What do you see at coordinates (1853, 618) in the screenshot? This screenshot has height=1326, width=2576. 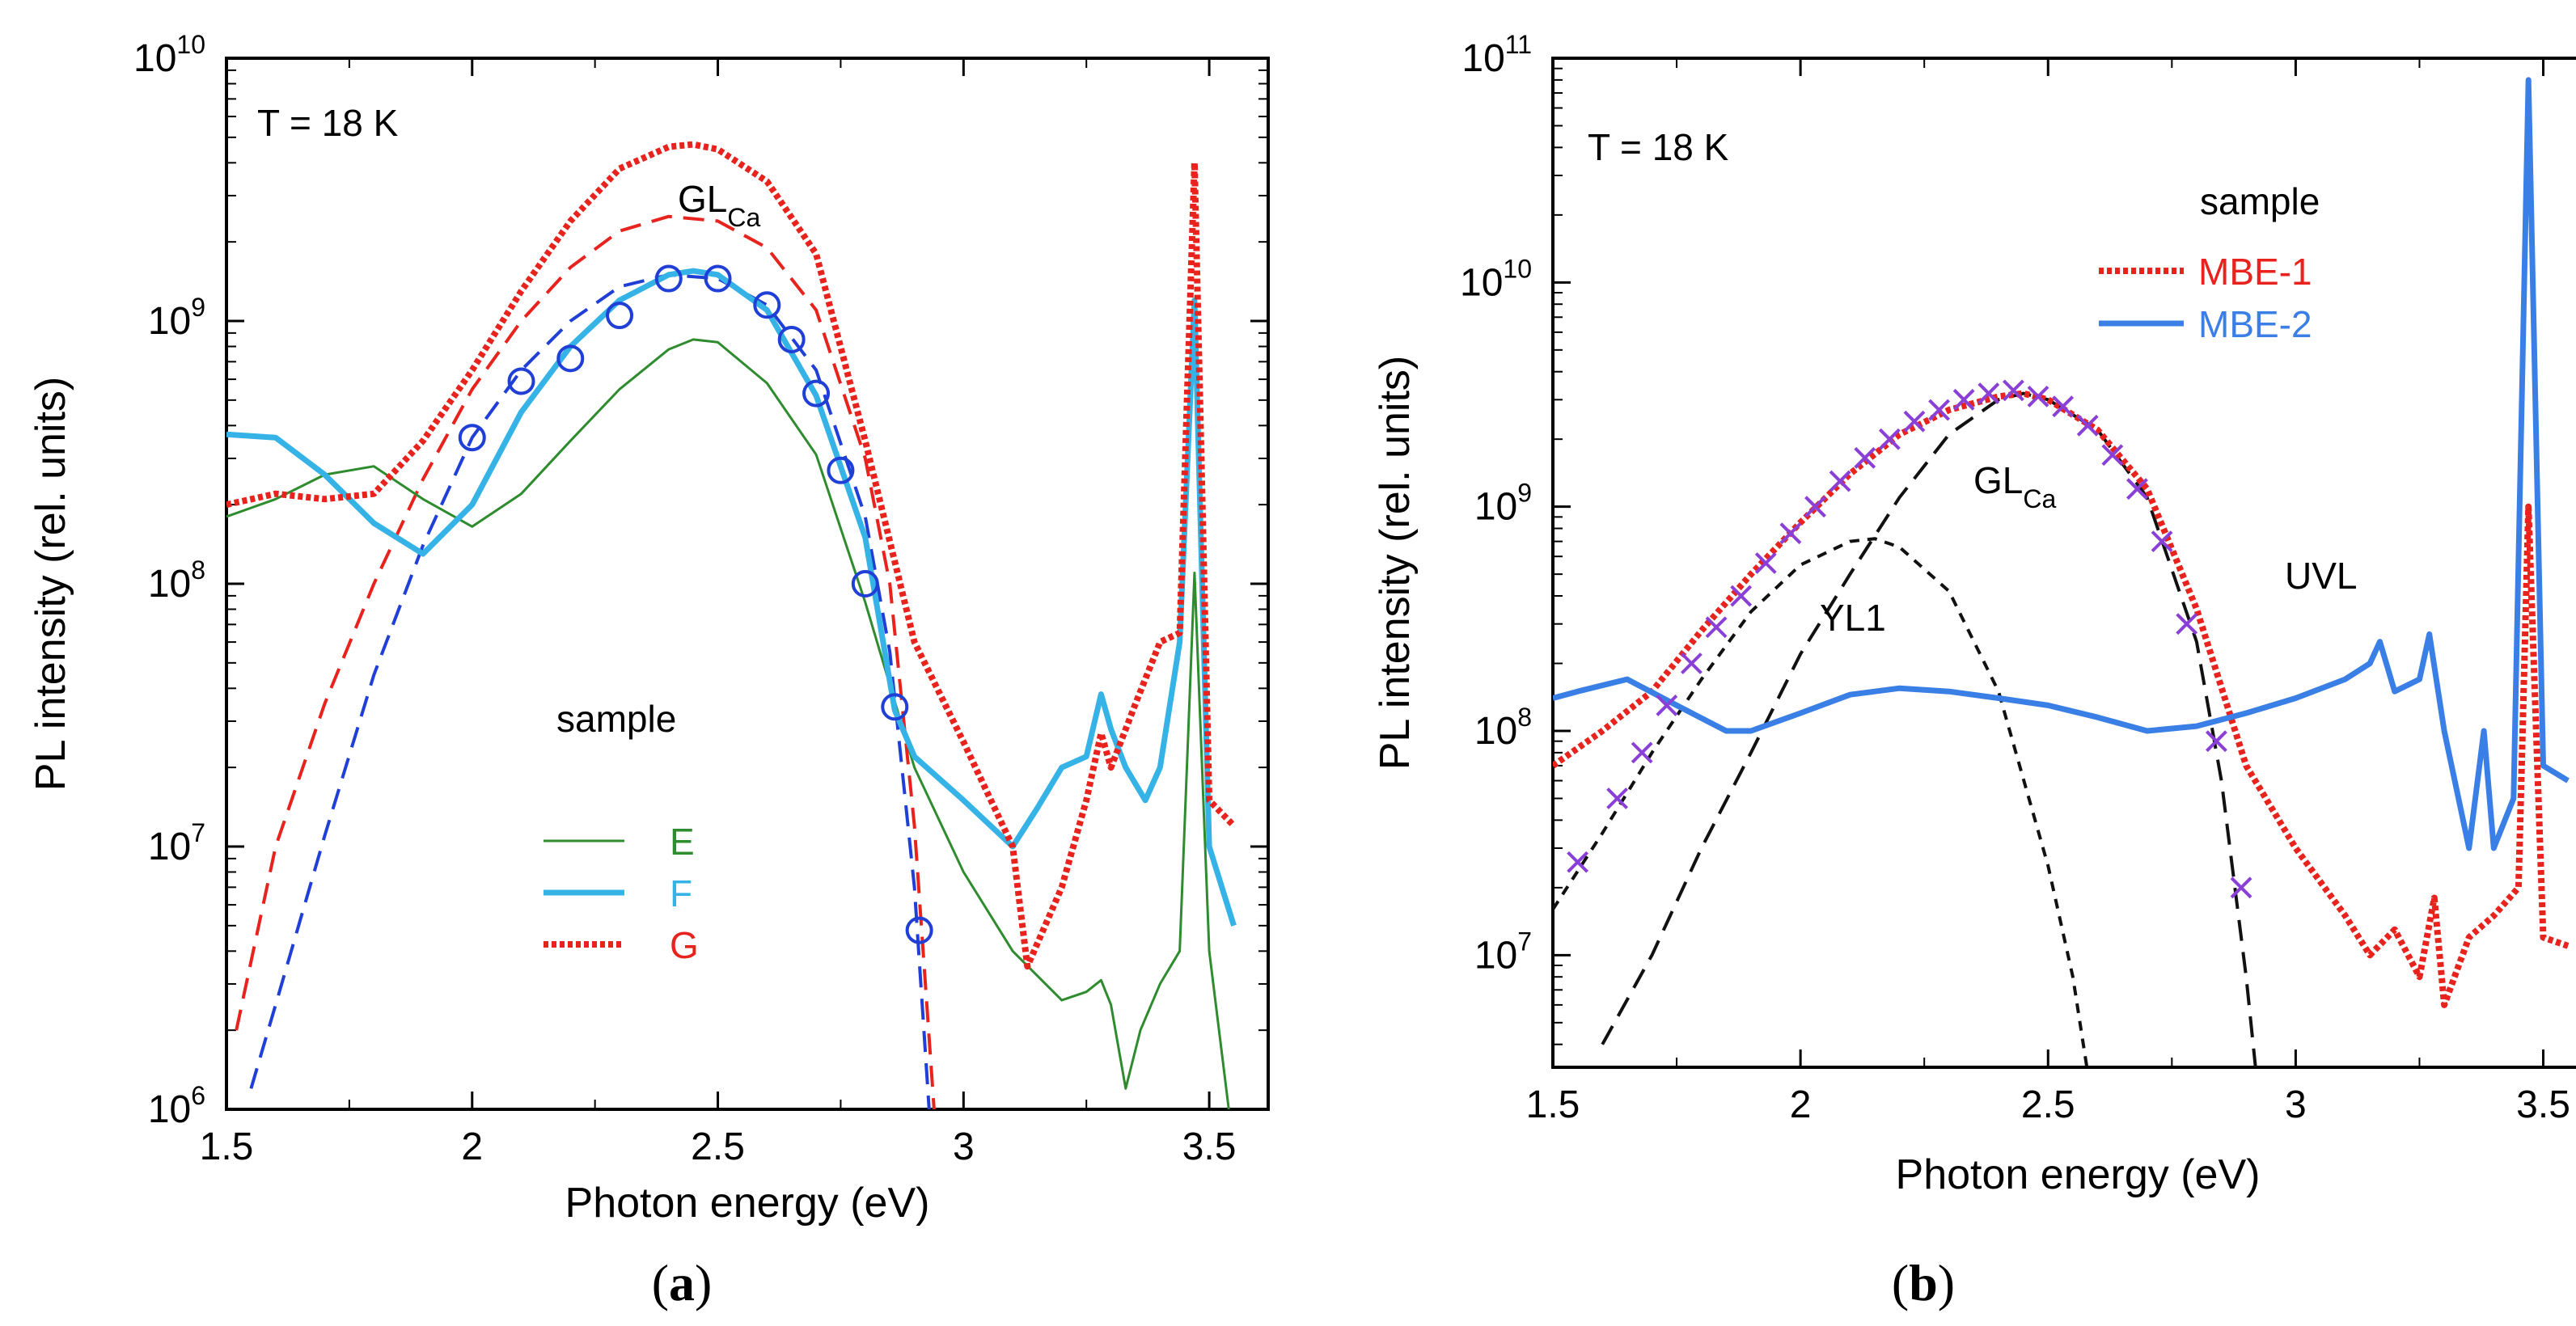 I see `panel-b-yl1-label: YL1` at bounding box center [1853, 618].